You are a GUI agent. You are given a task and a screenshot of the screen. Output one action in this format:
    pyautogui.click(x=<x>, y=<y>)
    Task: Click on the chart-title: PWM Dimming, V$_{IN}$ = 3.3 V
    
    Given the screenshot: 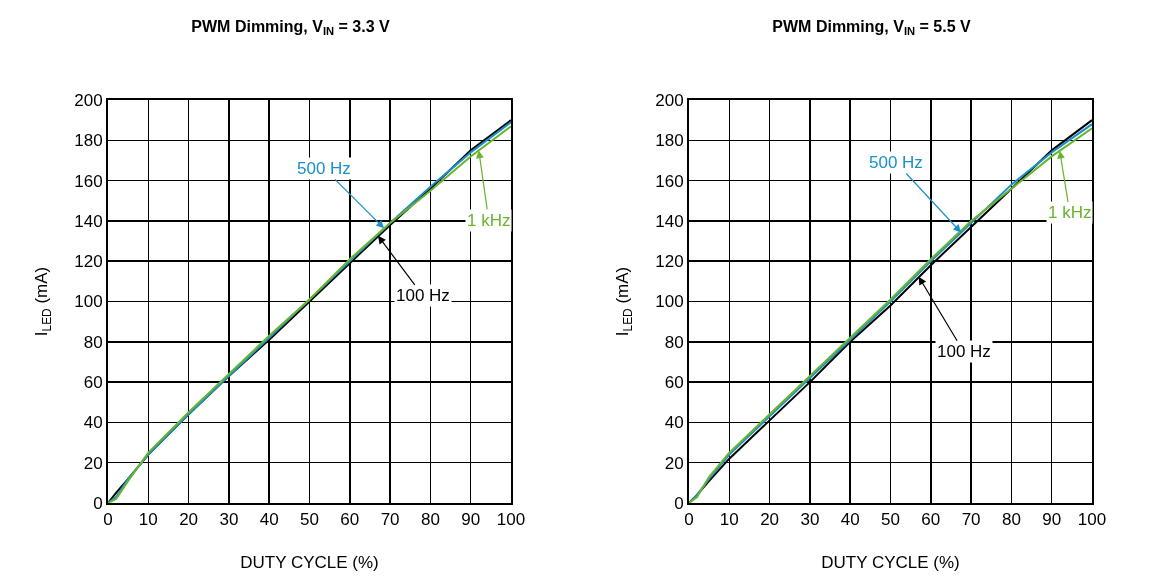 What is the action you would take?
    pyautogui.click(x=290, y=27)
    